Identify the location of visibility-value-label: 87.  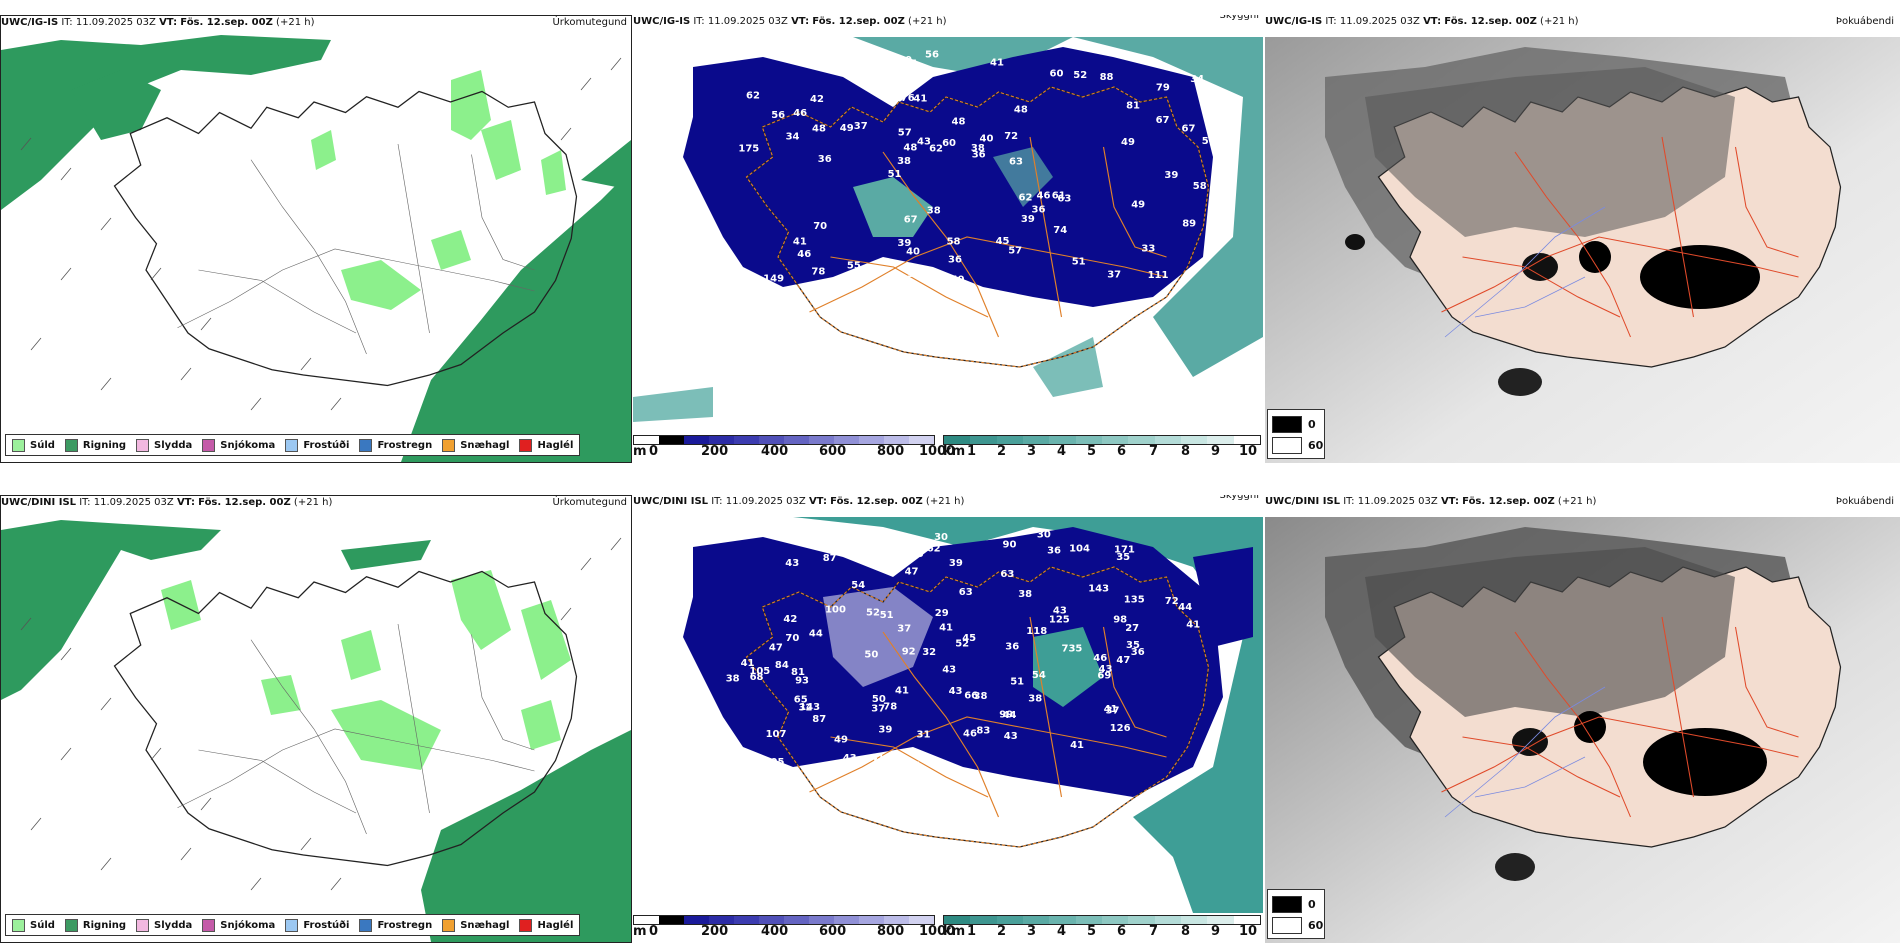
(819, 719).